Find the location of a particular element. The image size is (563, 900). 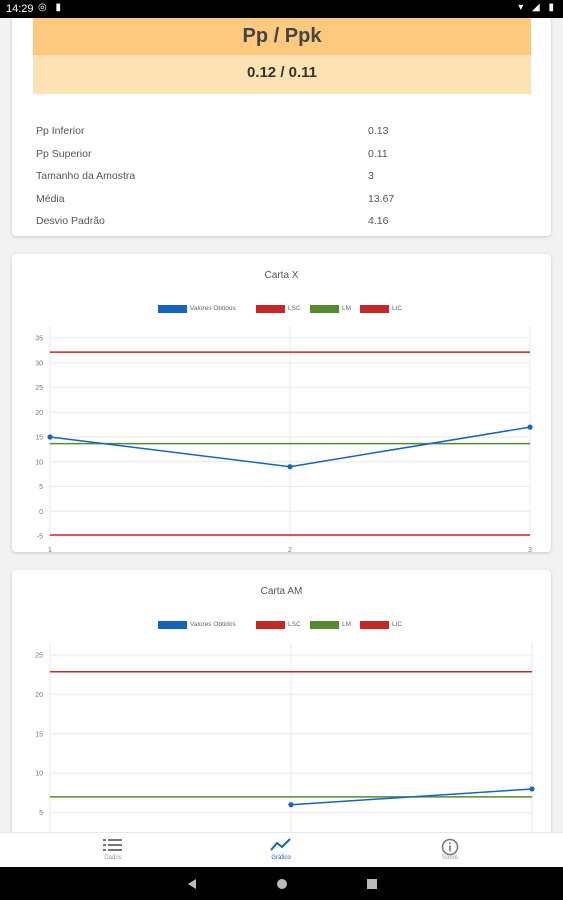

summary-row: Desvio Padrão 4.16 is located at coordinates (276, 226).